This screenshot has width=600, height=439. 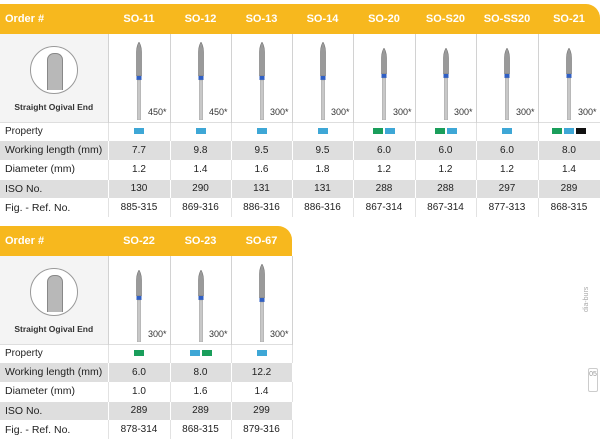 What do you see at coordinates (54, 149) in the screenshot?
I see `working-length-label: Working length (mm)` at bounding box center [54, 149].